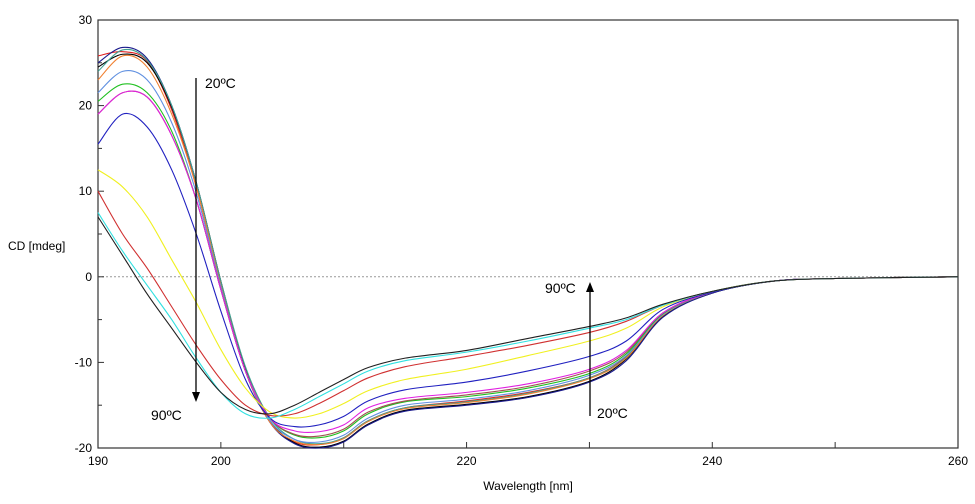 The height and width of the screenshot is (504, 975). What do you see at coordinates (88, 277) in the screenshot?
I see `y-tick-label: 0` at bounding box center [88, 277].